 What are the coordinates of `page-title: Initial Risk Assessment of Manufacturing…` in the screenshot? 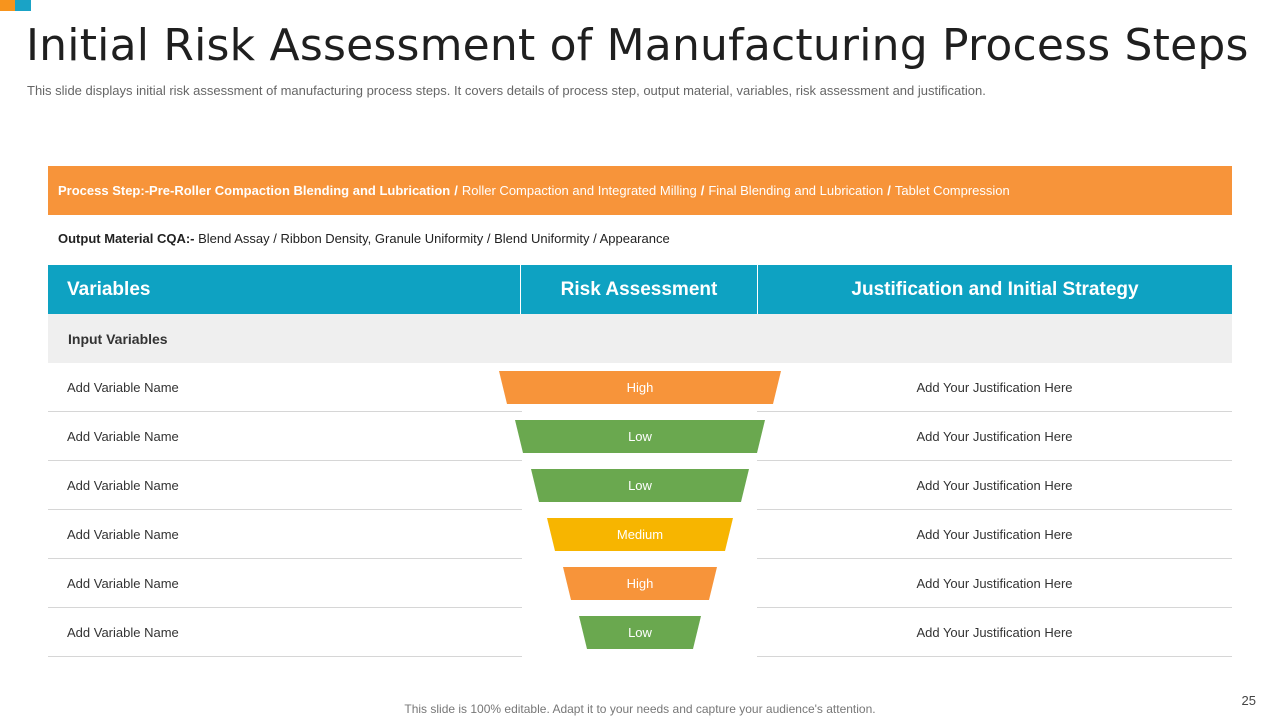 It's located at (637, 45).